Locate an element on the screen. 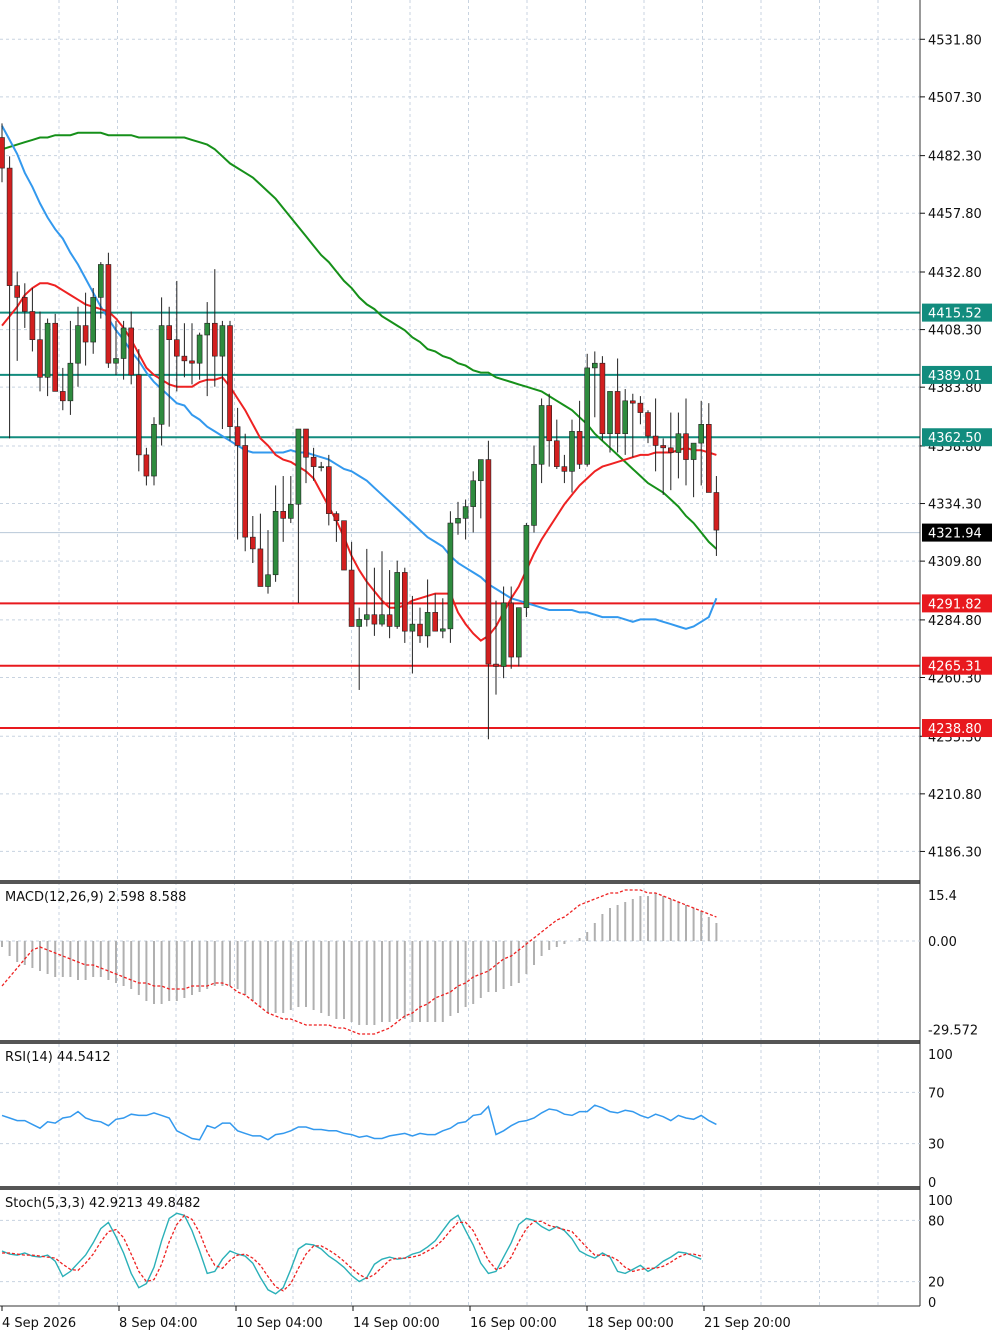 The image size is (1000, 1334). time-tick-label: 16 Sep 00:00 is located at coordinates (513, 1323).